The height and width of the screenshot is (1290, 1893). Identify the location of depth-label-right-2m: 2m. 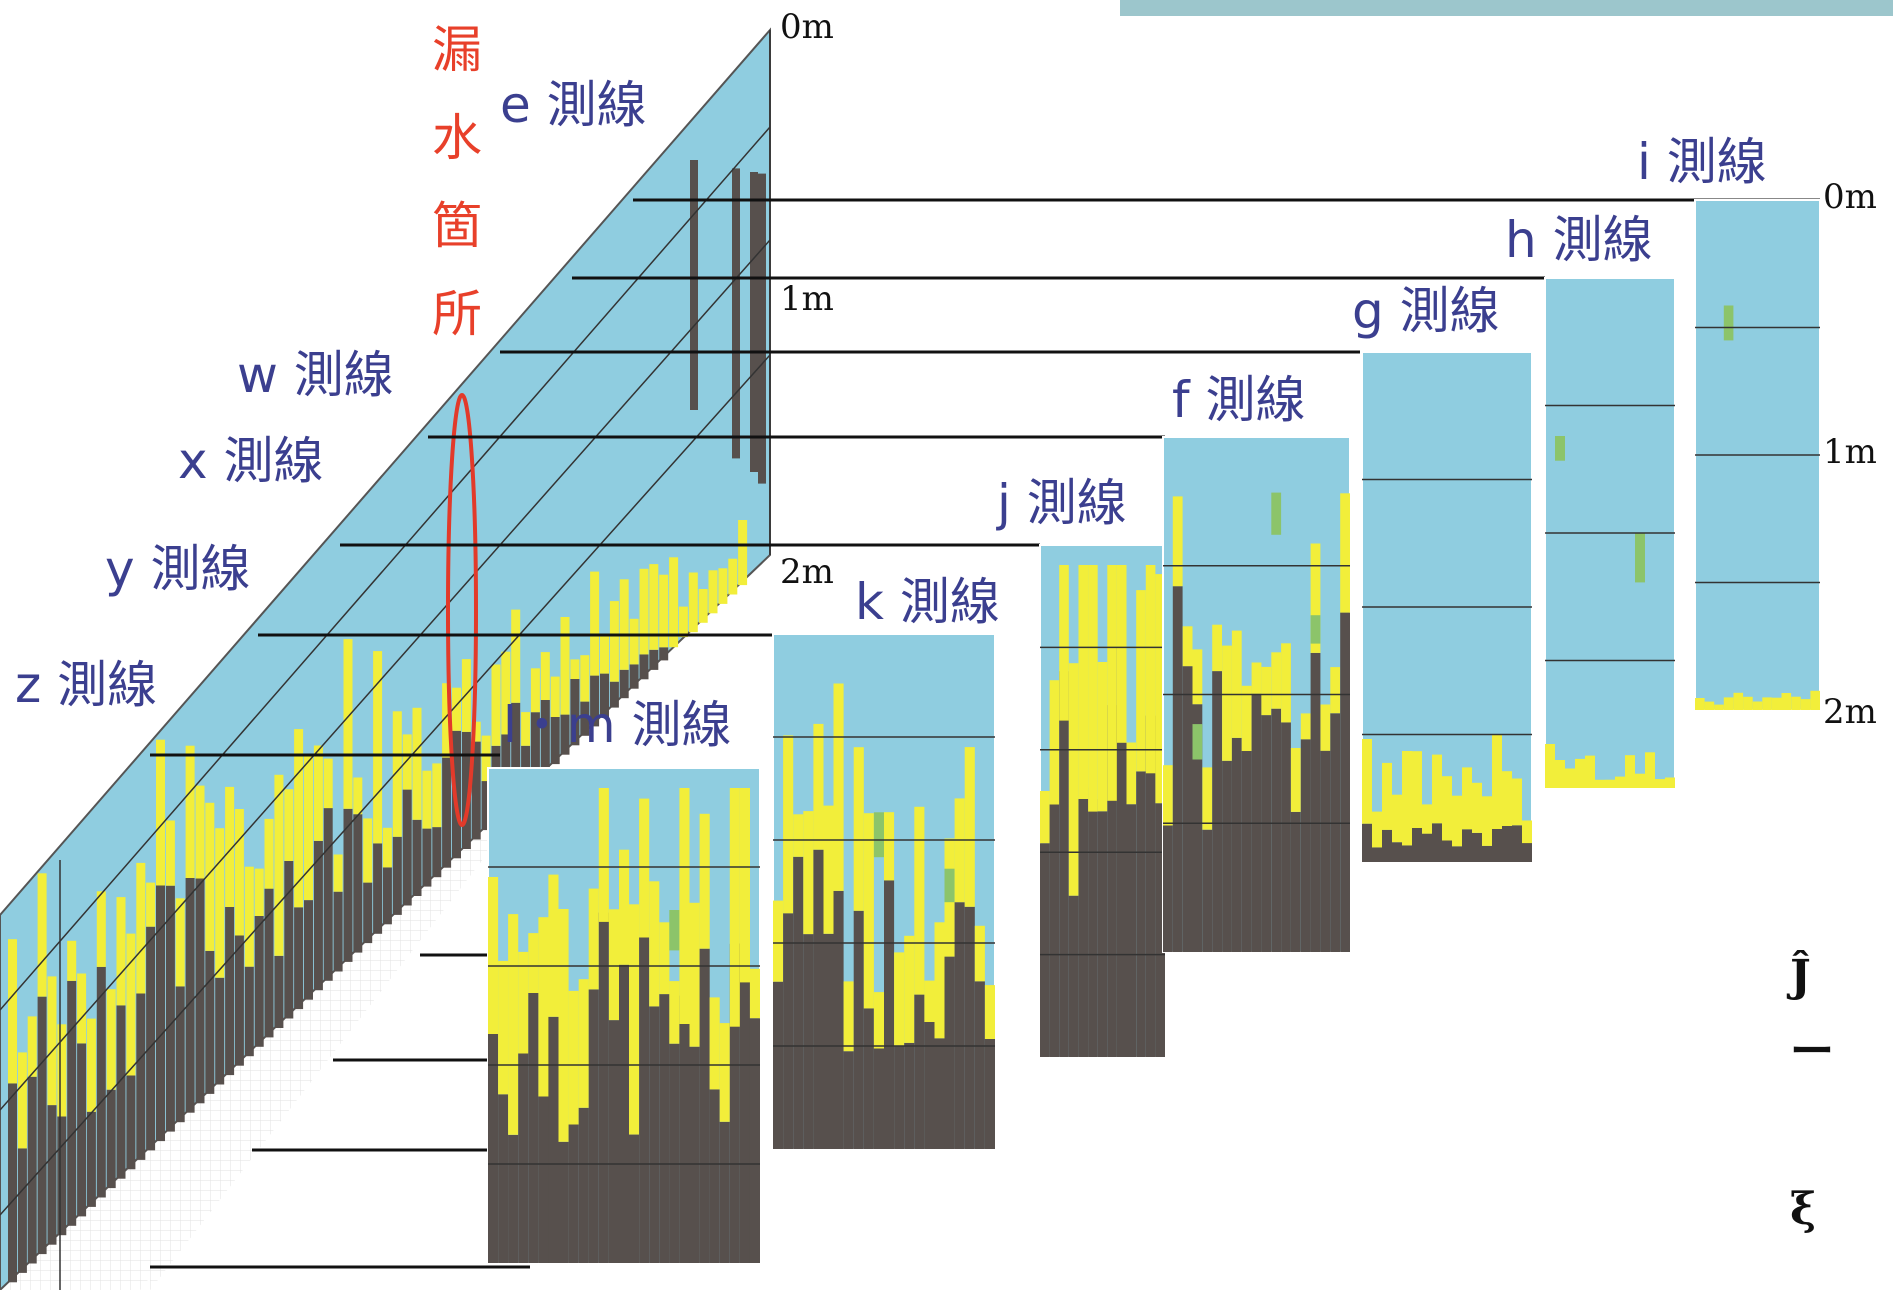
(1850, 712).